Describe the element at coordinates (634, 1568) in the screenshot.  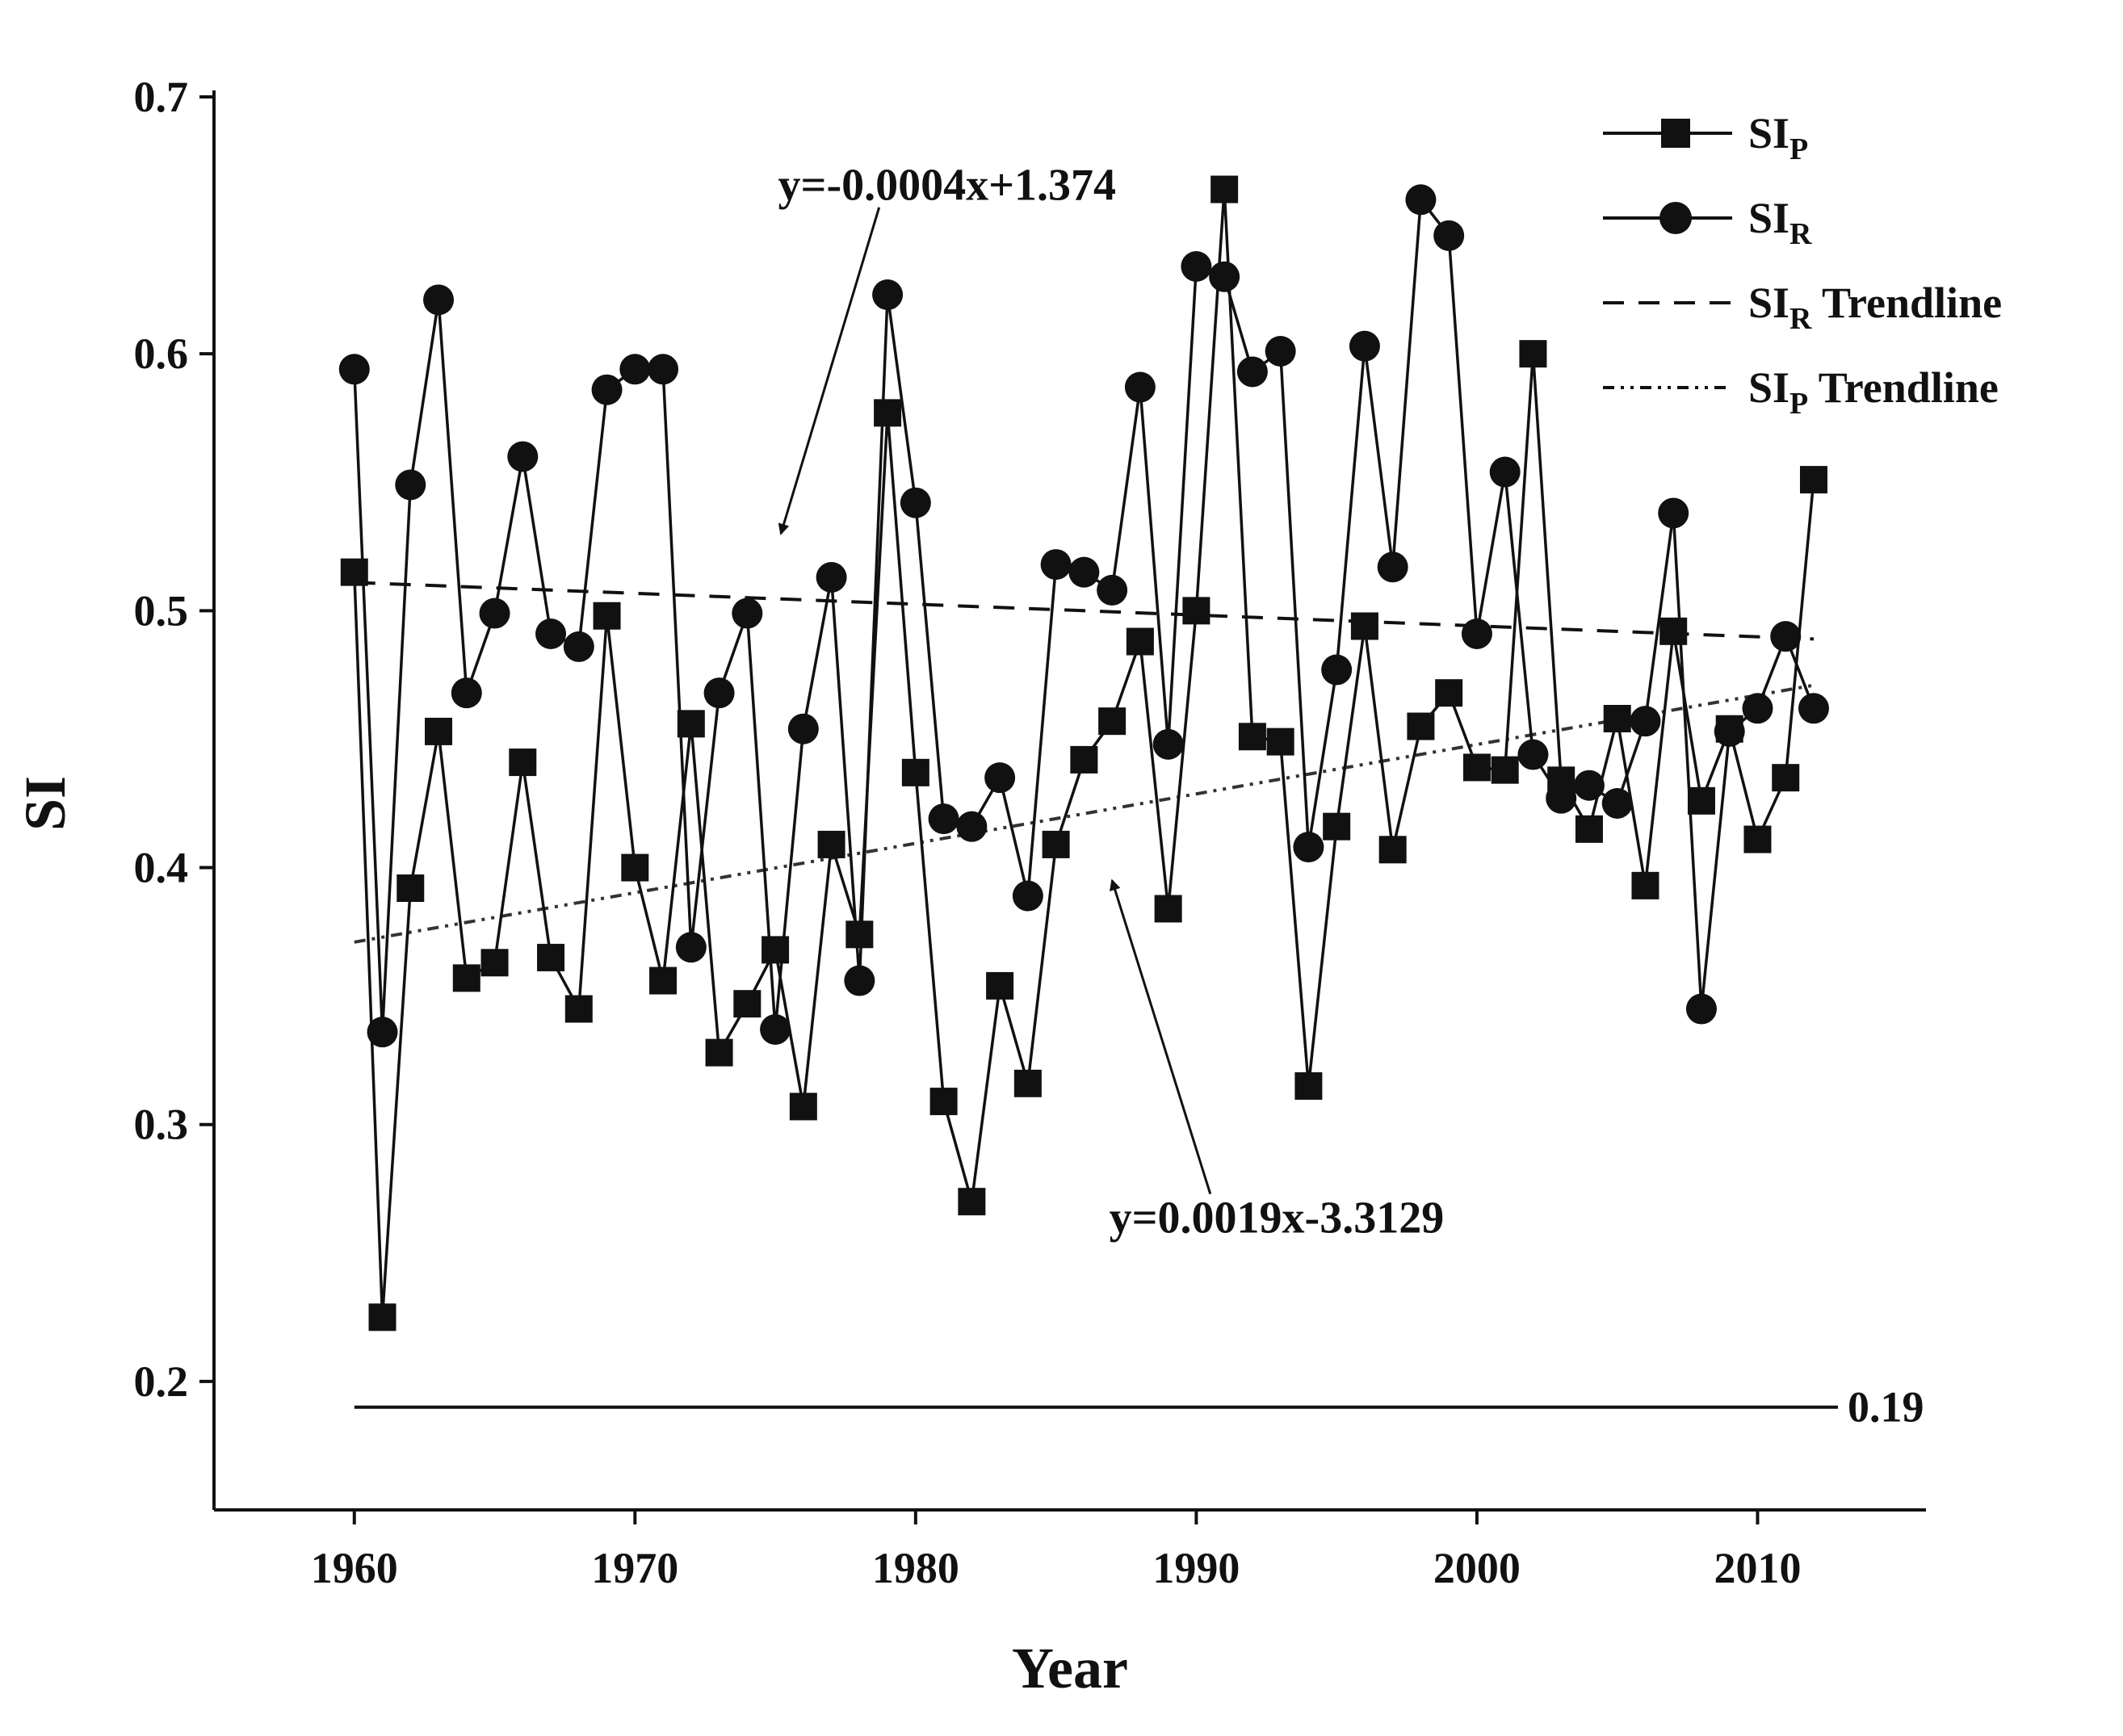
I see `x-tick-label: 1970` at that location.